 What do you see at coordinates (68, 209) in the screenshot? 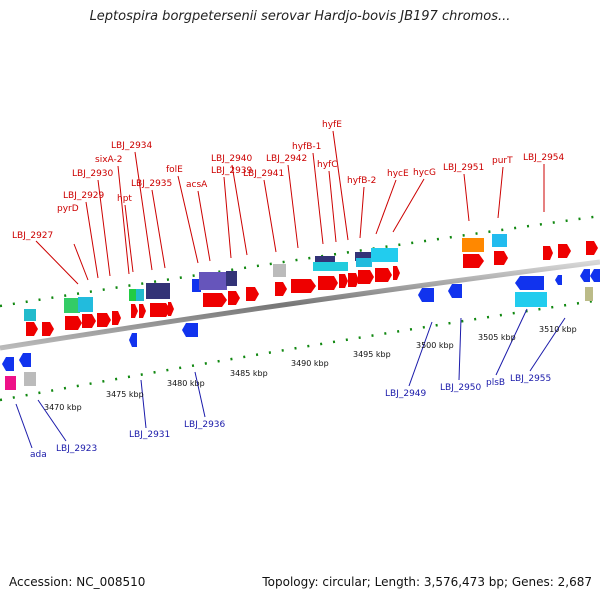
I see `gene-label: pyrD` at bounding box center [68, 209].